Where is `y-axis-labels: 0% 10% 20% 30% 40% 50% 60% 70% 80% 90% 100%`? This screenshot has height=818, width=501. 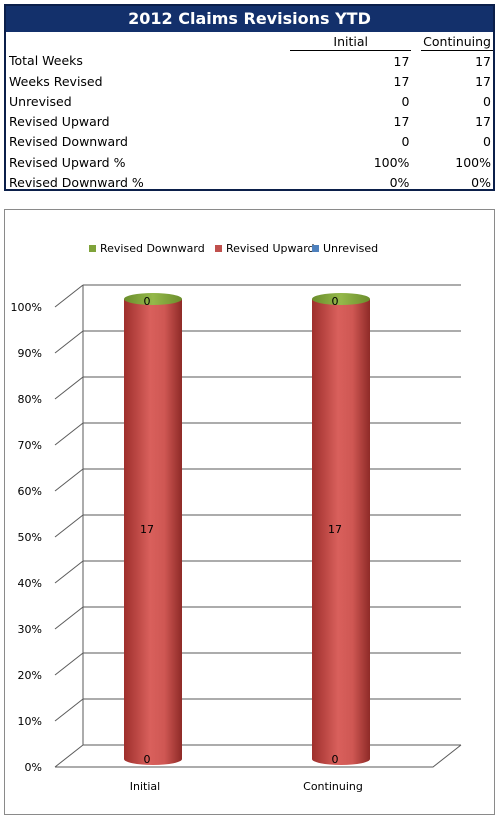 y-axis-labels: 0% 10% 20% 30% 40% 50% 60% 70% 80% 90% 100% is located at coordinates (26, 537).